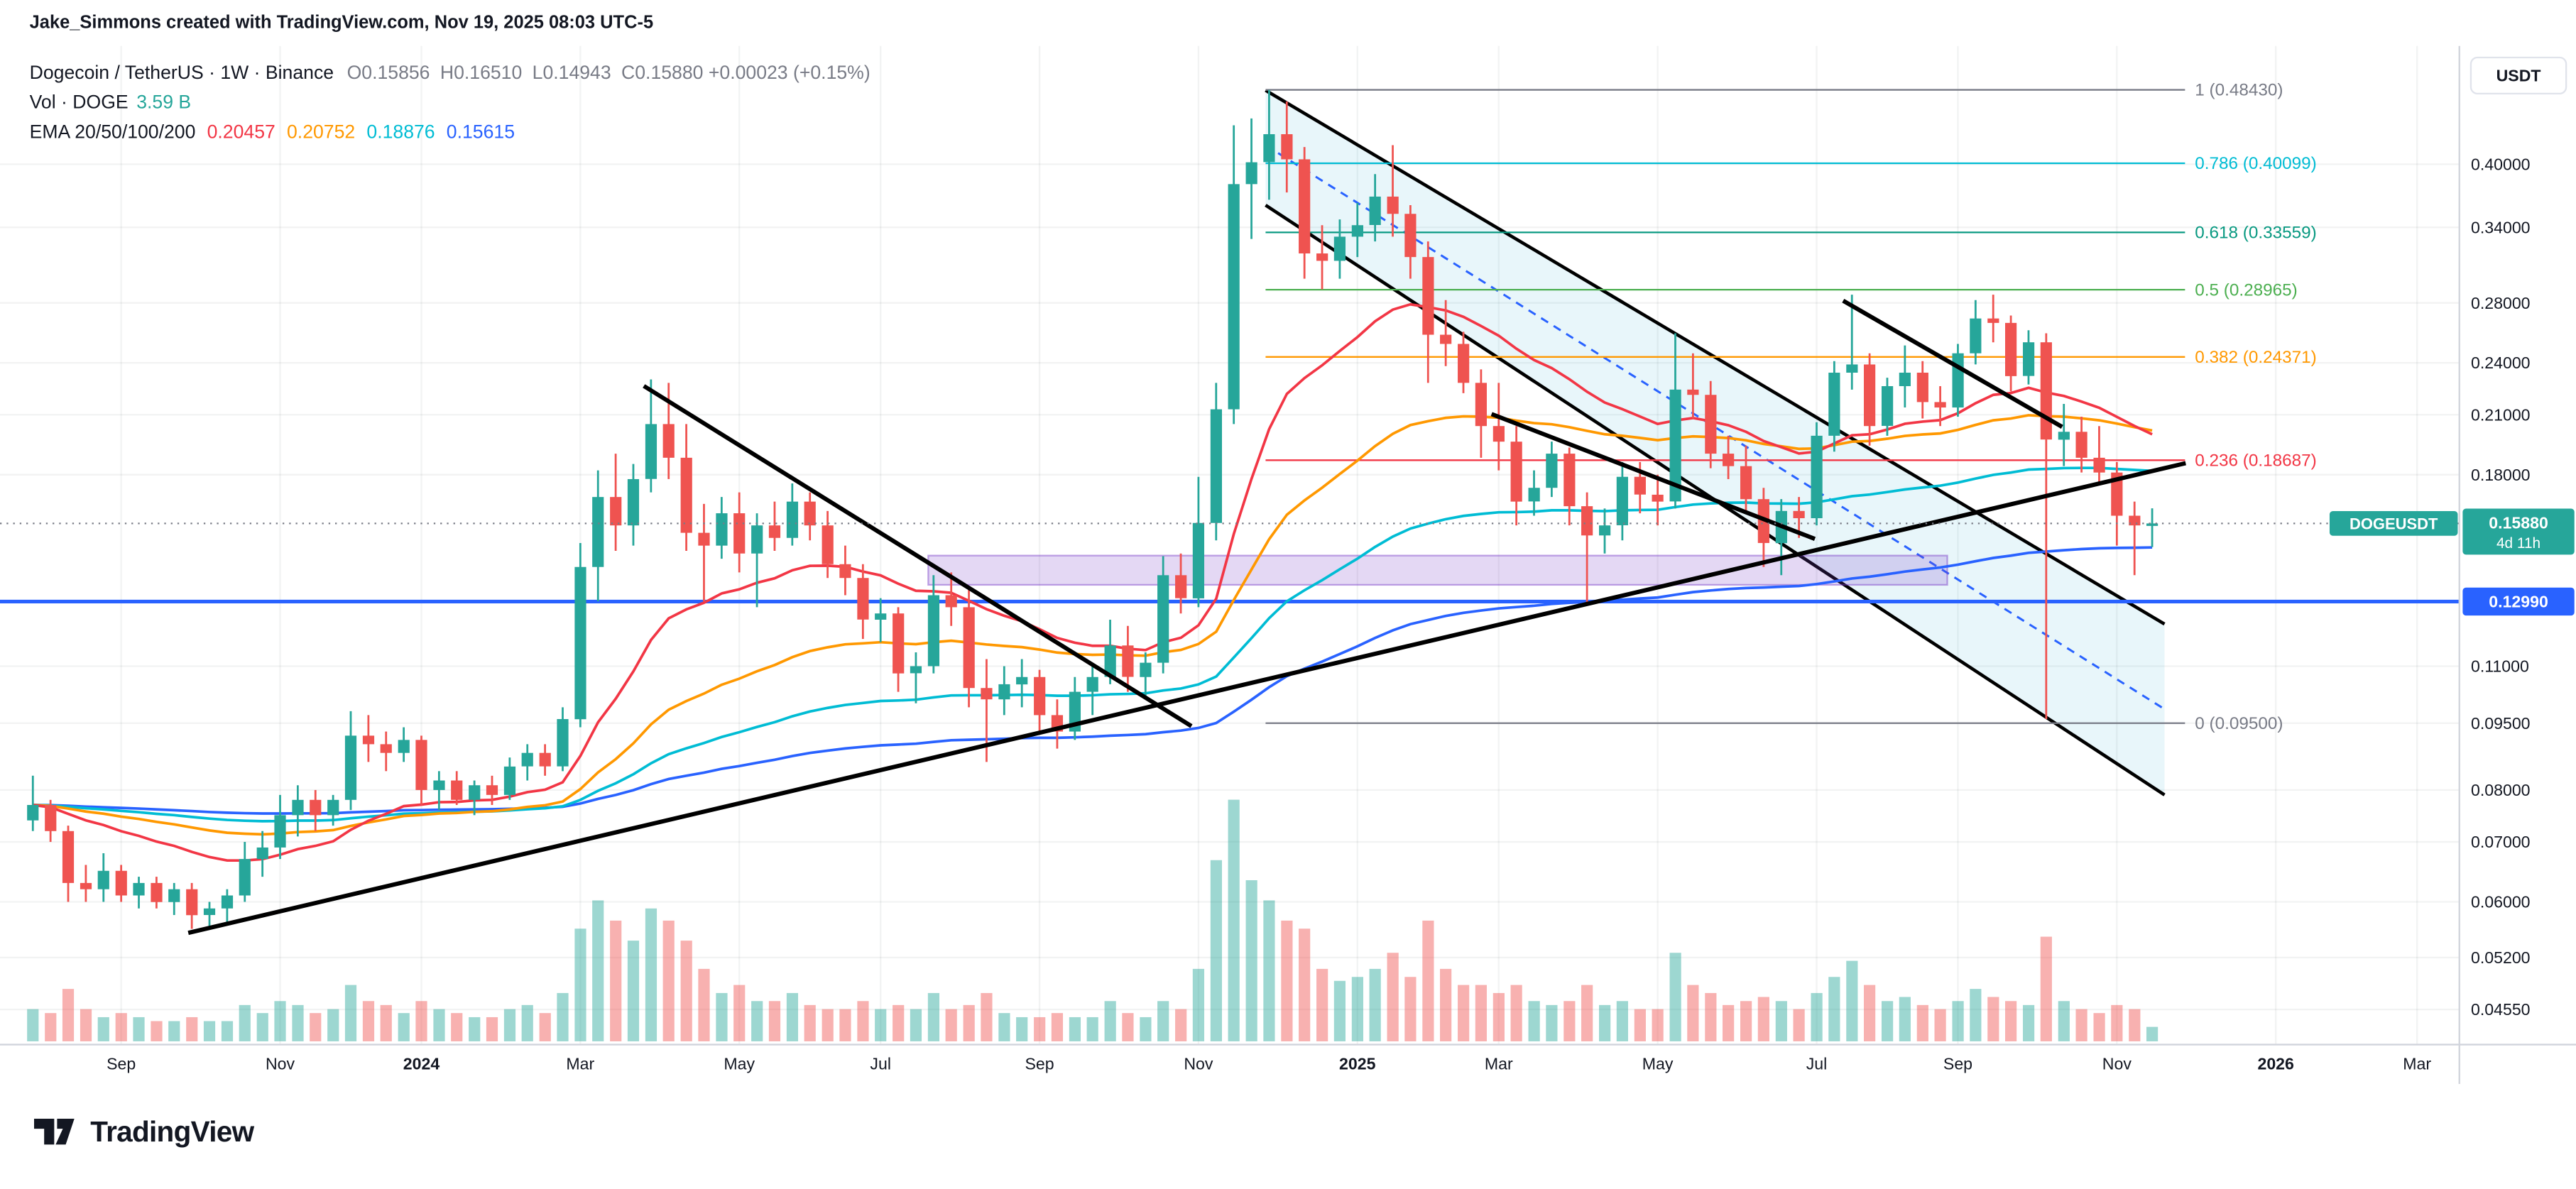  I want to click on tradingview-footer: TradingView, so click(142, 1131).